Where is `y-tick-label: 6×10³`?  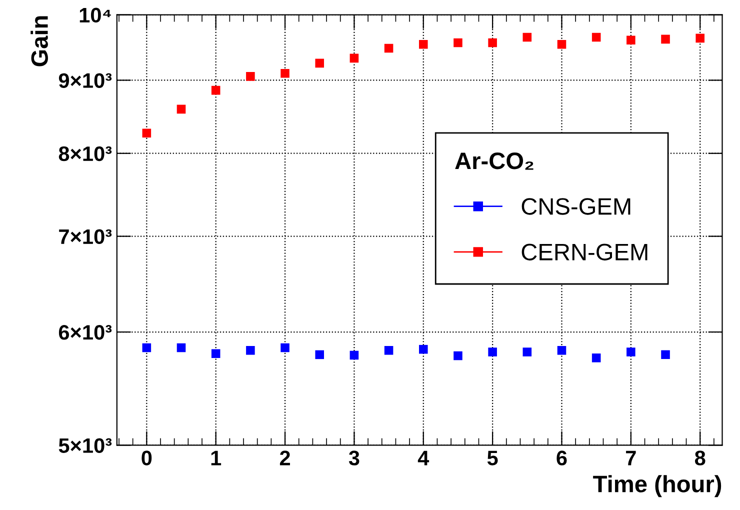 y-tick-label: 6×10³ is located at coordinates (85, 332).